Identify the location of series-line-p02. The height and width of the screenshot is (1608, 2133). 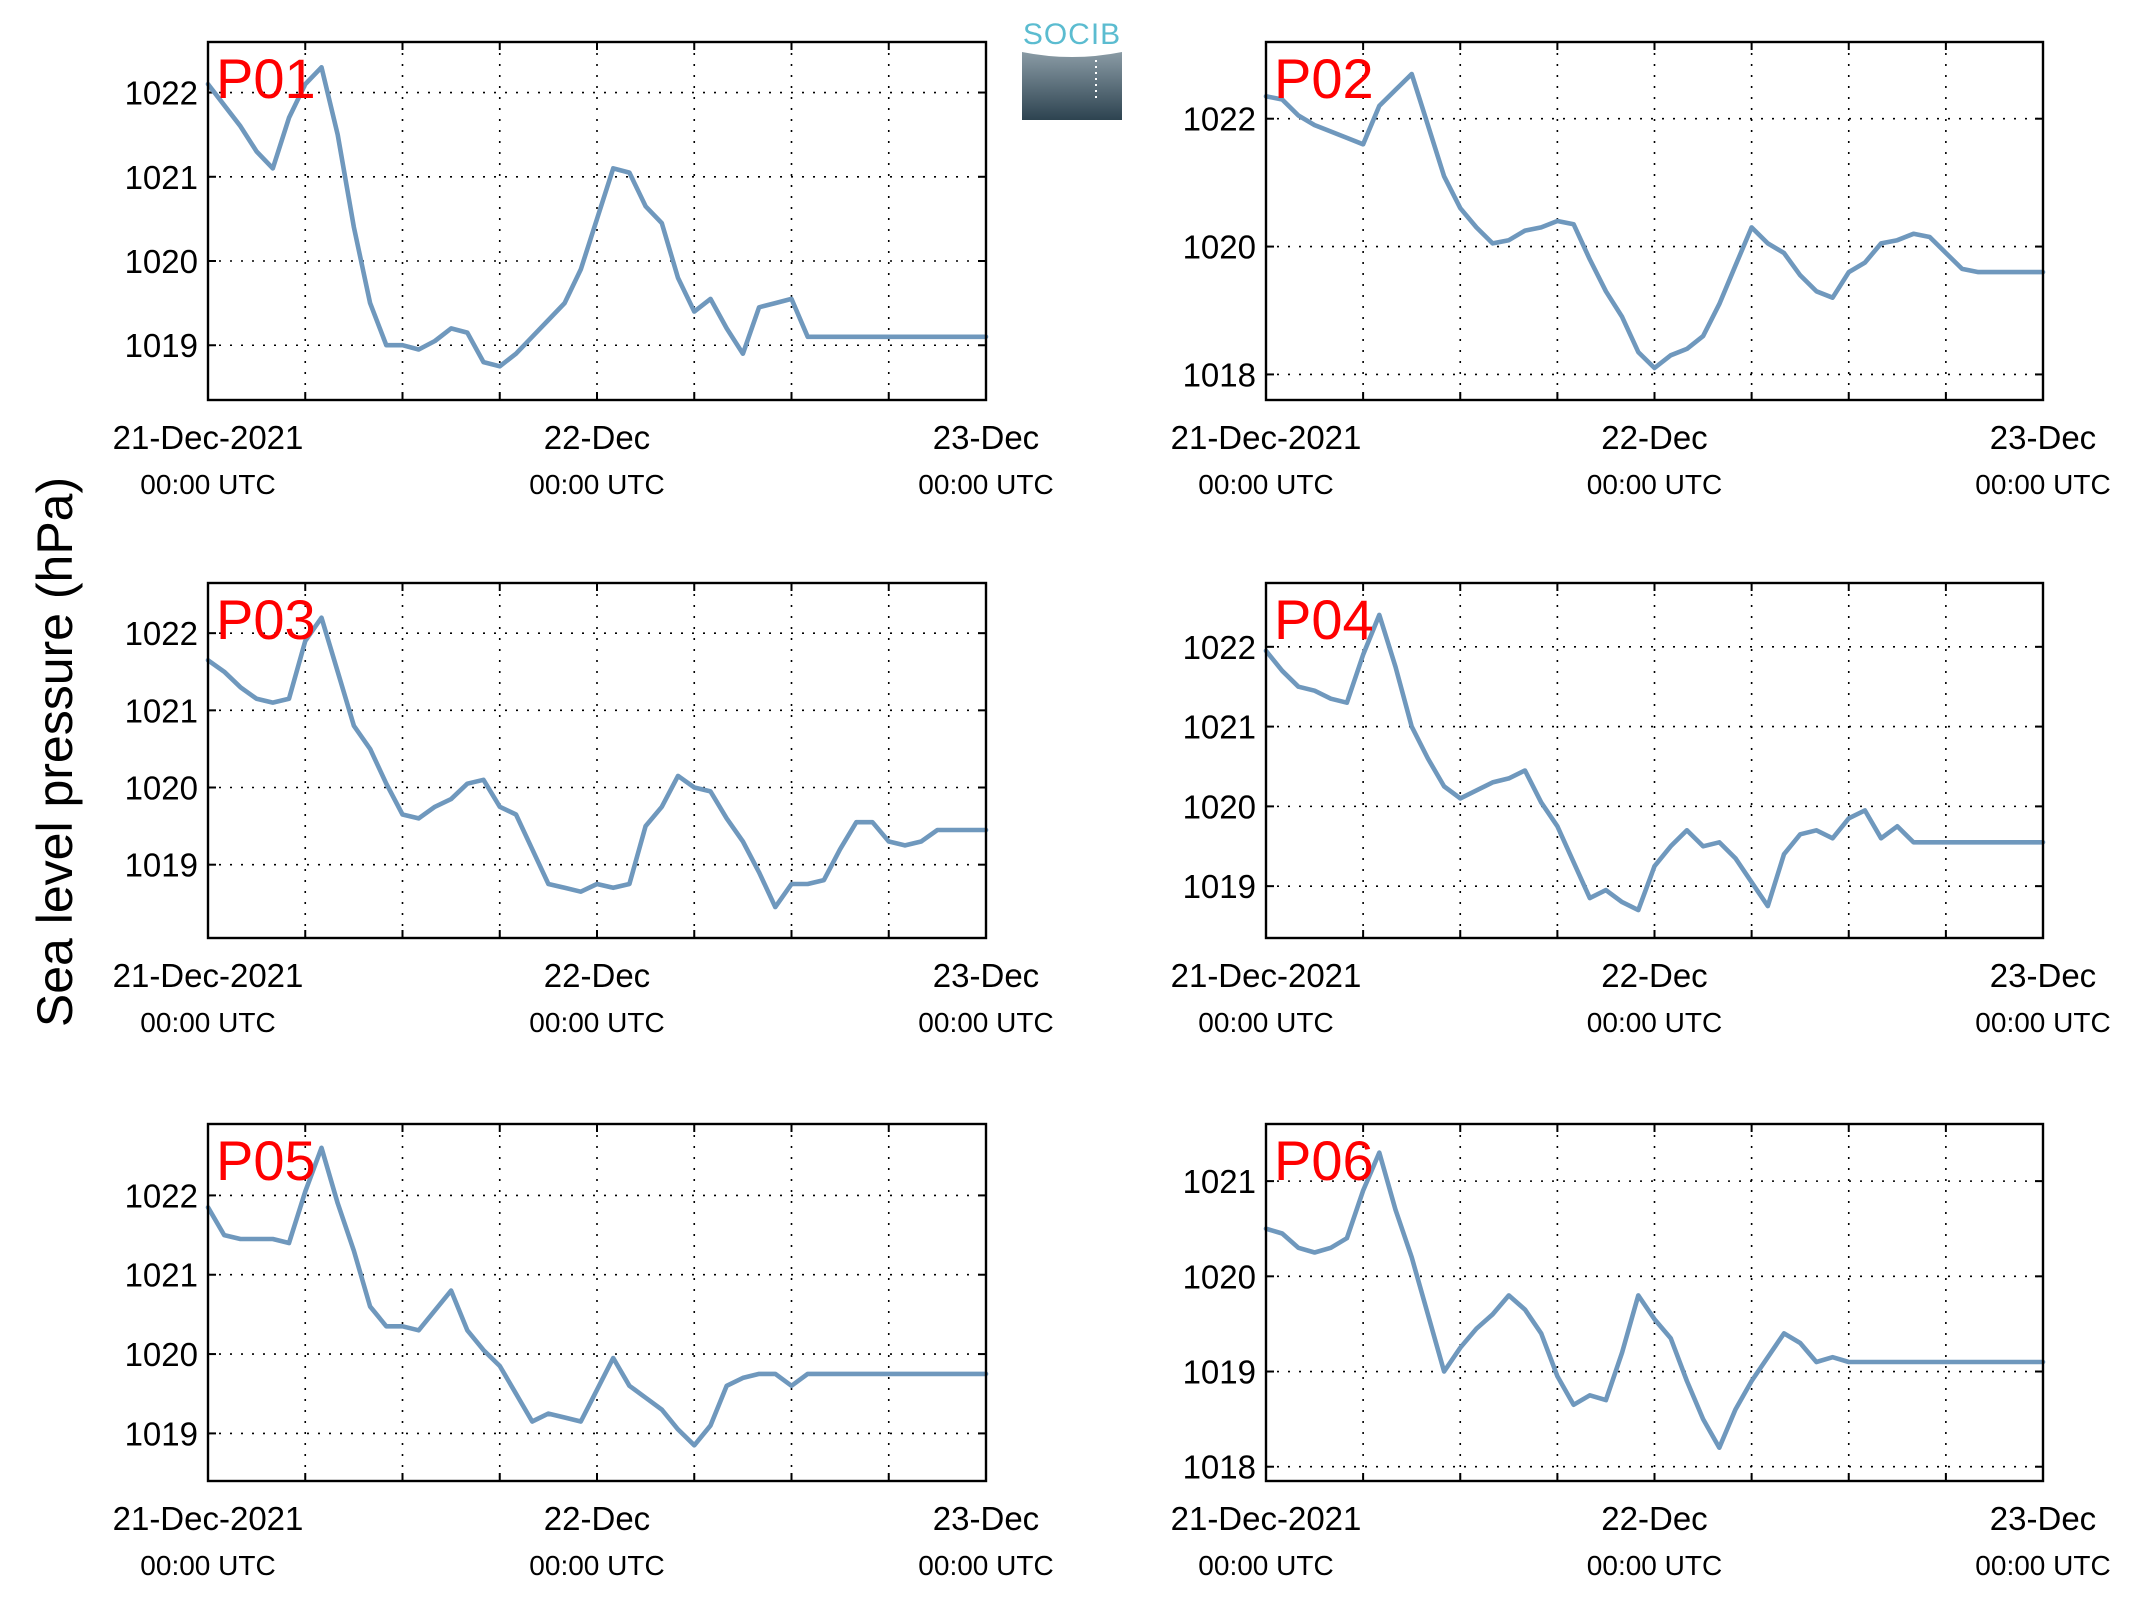
(1654, 221).